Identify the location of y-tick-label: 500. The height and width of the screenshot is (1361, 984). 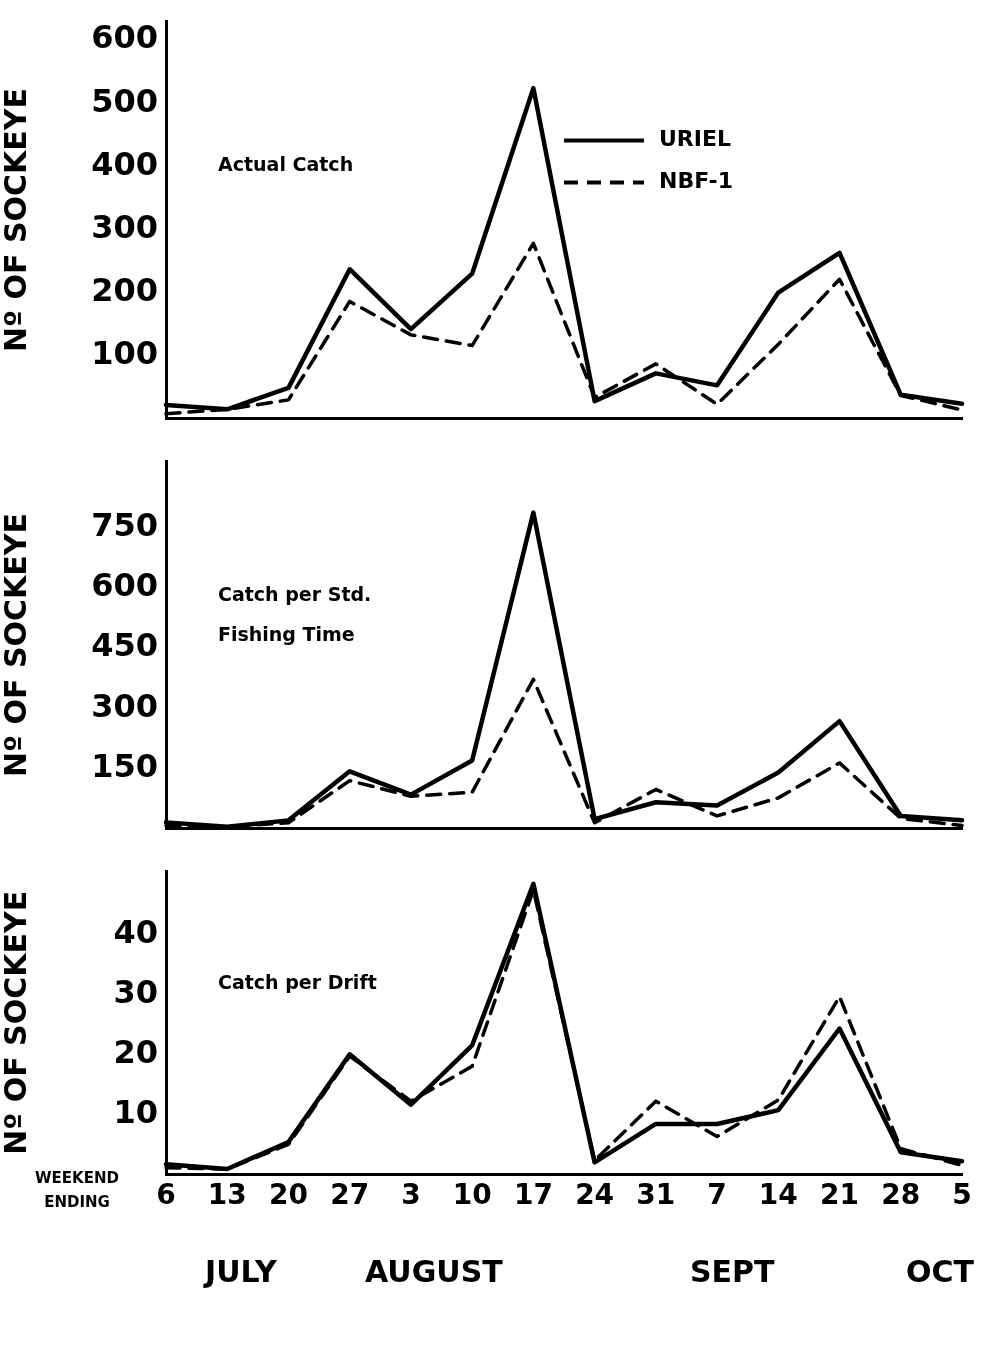
(124, 100).